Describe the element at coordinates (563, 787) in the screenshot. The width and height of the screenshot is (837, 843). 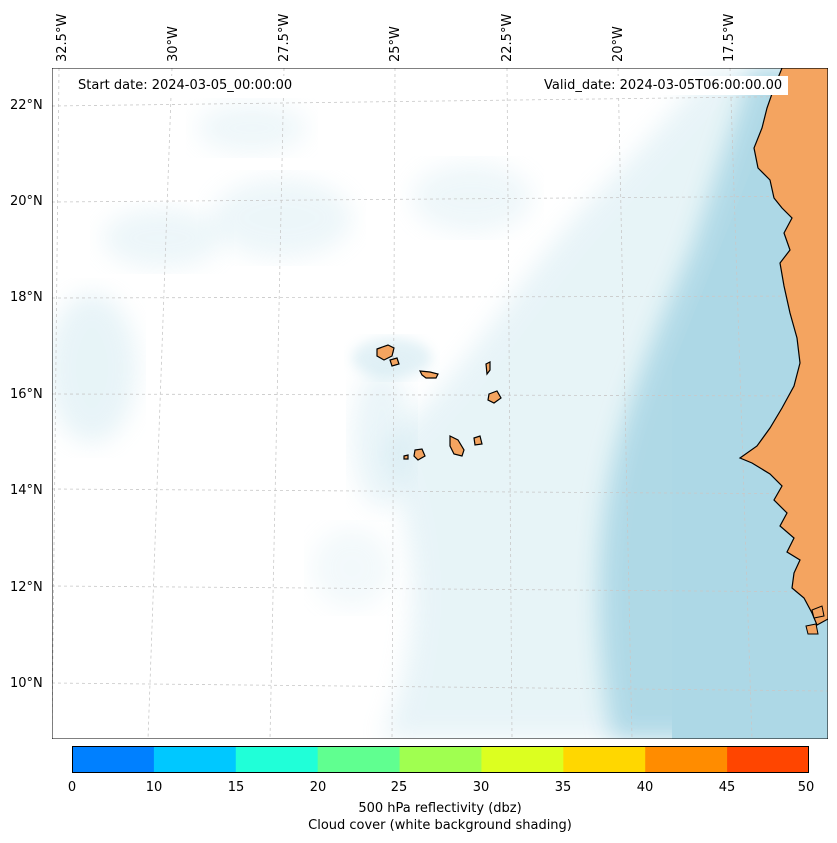
I see `colorbar-tick-35: 35` at that location.